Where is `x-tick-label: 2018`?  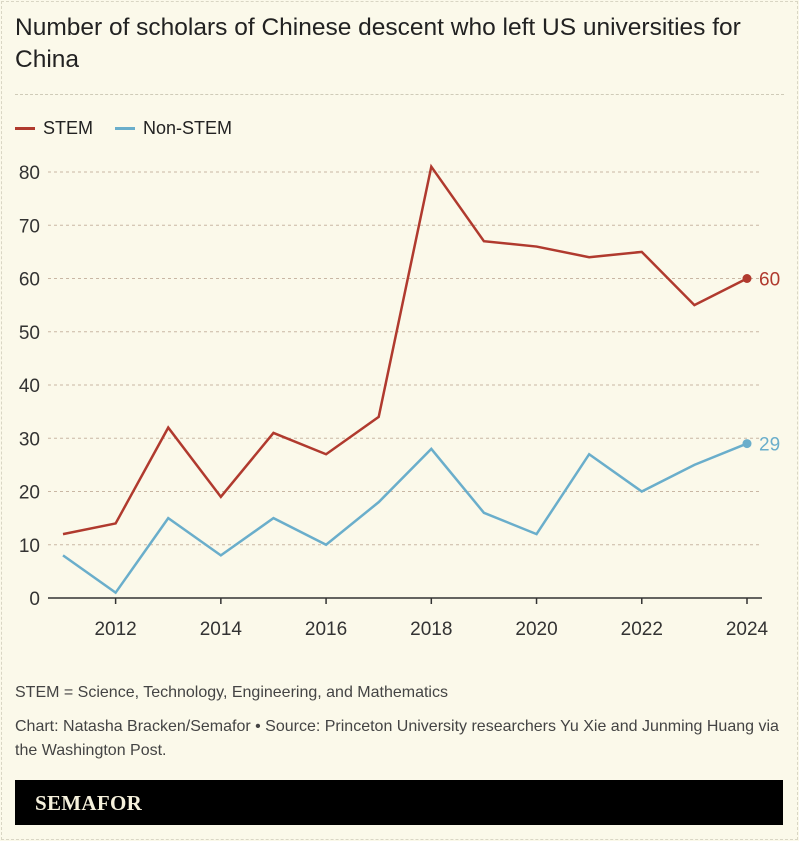
x-tick-label: 2018 is located at coordinates (431, 629).